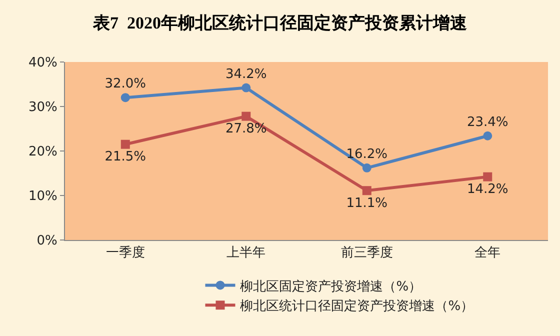 The width and height of the screenshot is (560, 336). Describe the element at coordinates (357, 306) in the screenshot. I see `legend-label: 柳北区统计口径固定资产投资增速（%）` at that location.